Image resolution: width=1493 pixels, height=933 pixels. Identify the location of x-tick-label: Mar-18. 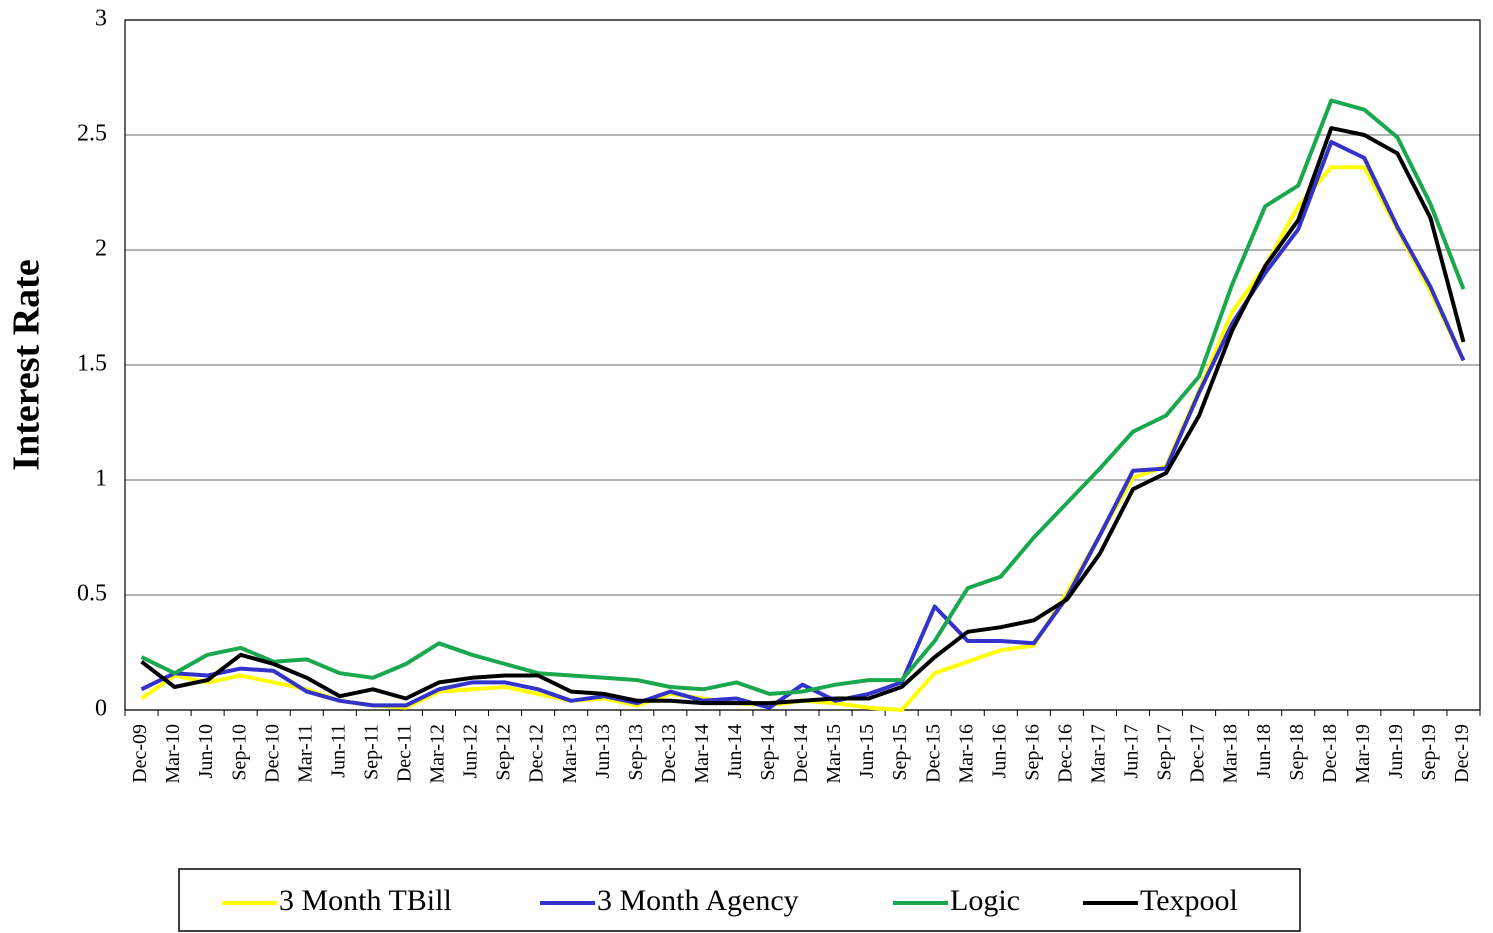
(1231, 754).